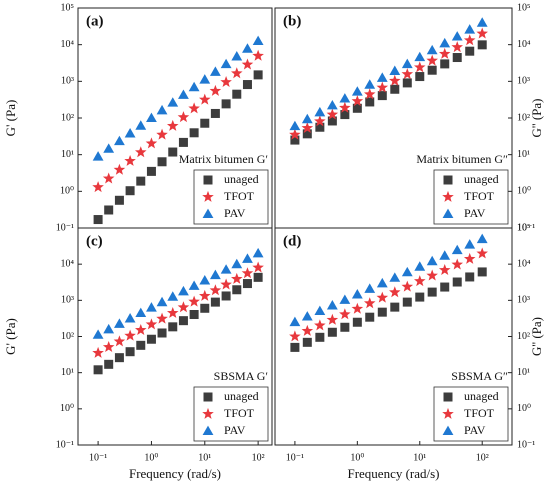 Image resolution: width=550 pixels, height=483 pixels. Describe the element at coordinates (204, 457) in the screenshot. I see `x-tick-label: 10¹` at that location.